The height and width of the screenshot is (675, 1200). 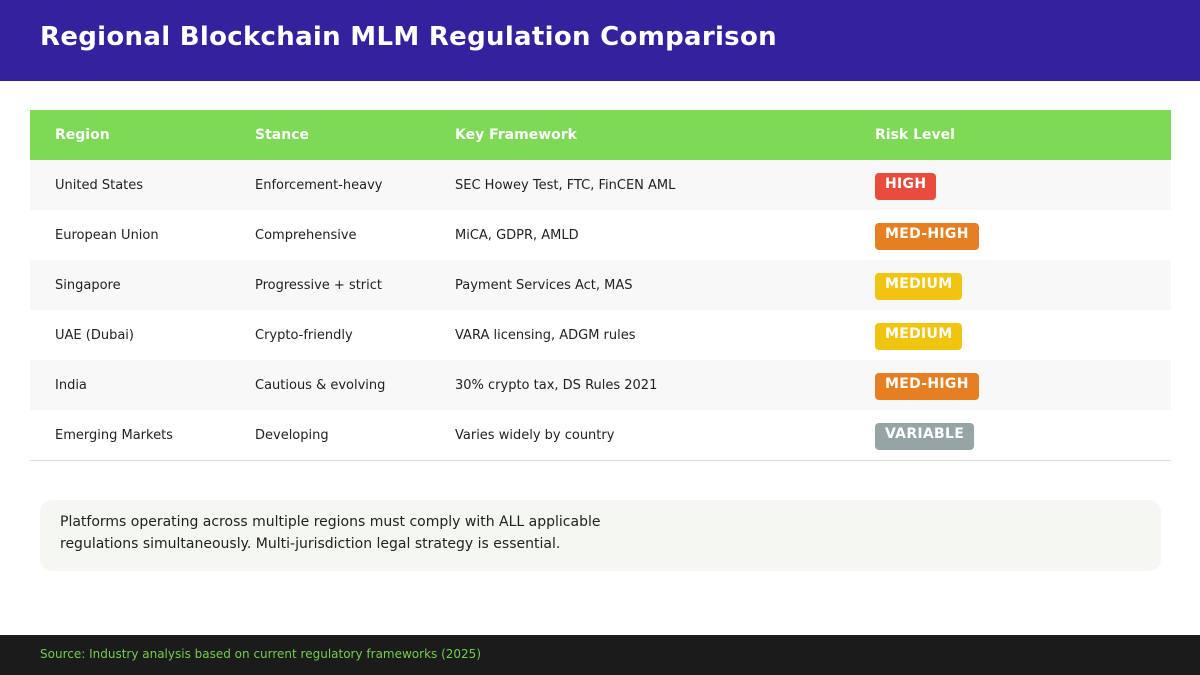 What do you see at coordinates (915, 135) in the screenshot?
I see `column-header-risk: Risk Level` at bounding box center [915, 135].